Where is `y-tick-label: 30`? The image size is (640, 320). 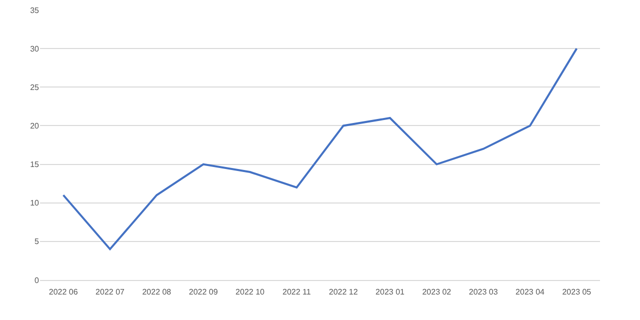 y-tick-label: 30 is located at coordinates (35, 49).